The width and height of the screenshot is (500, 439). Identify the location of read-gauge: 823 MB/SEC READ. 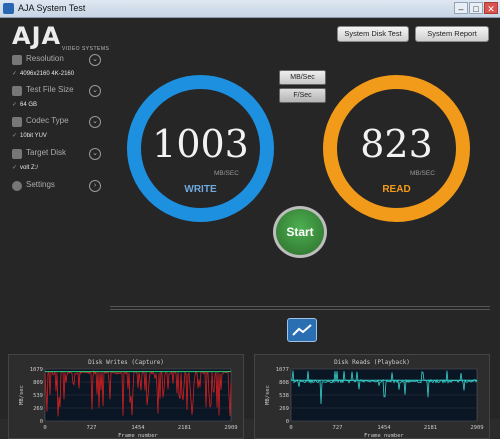
(396, 148).